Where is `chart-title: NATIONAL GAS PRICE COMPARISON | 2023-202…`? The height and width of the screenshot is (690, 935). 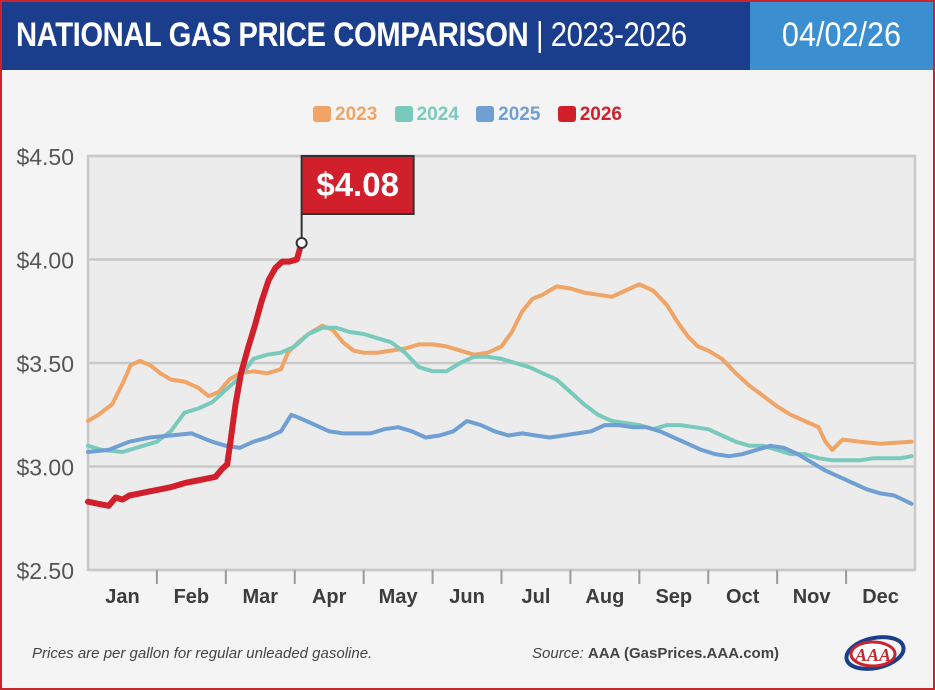
chart-title: NATIONAL GAS PRICE COMPARISON | 2023-202… is located at coordinates (351, 35).